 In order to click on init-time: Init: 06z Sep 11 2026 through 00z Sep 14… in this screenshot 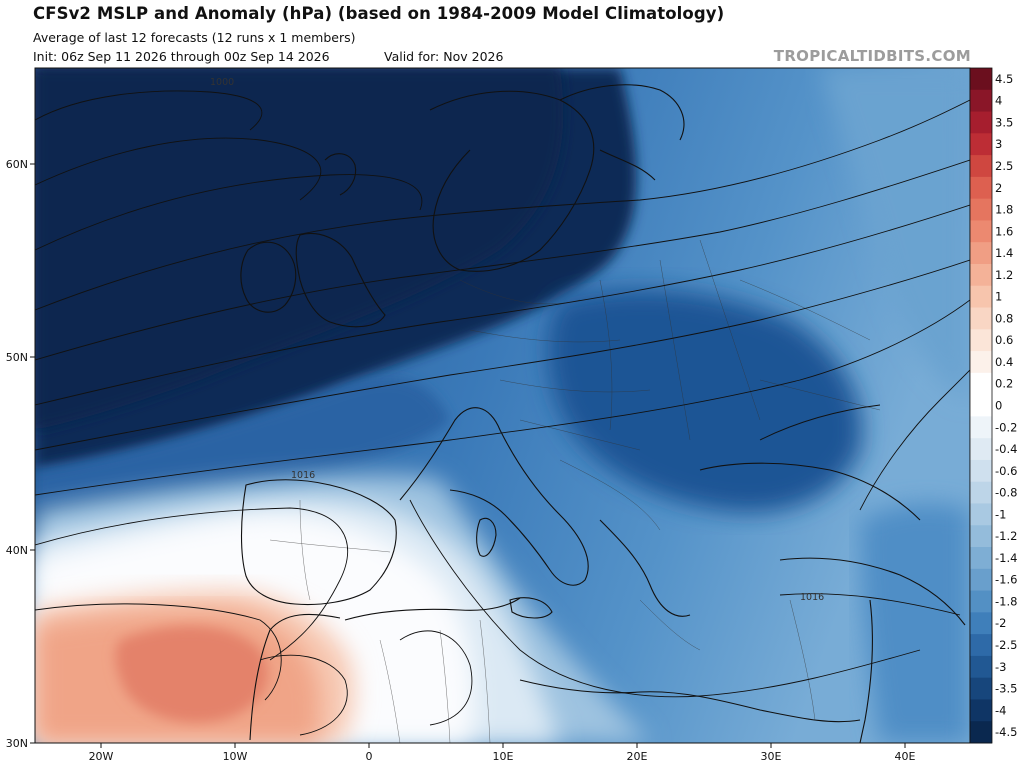, I will do `click(181, 56)`.